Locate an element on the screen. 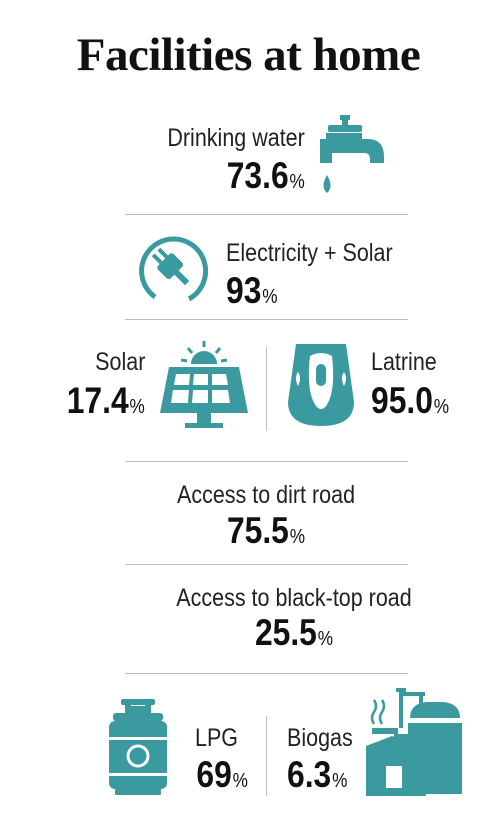 The image size is (497, 821). latrine-value: 95.0% is located at coordinates (410, 400).